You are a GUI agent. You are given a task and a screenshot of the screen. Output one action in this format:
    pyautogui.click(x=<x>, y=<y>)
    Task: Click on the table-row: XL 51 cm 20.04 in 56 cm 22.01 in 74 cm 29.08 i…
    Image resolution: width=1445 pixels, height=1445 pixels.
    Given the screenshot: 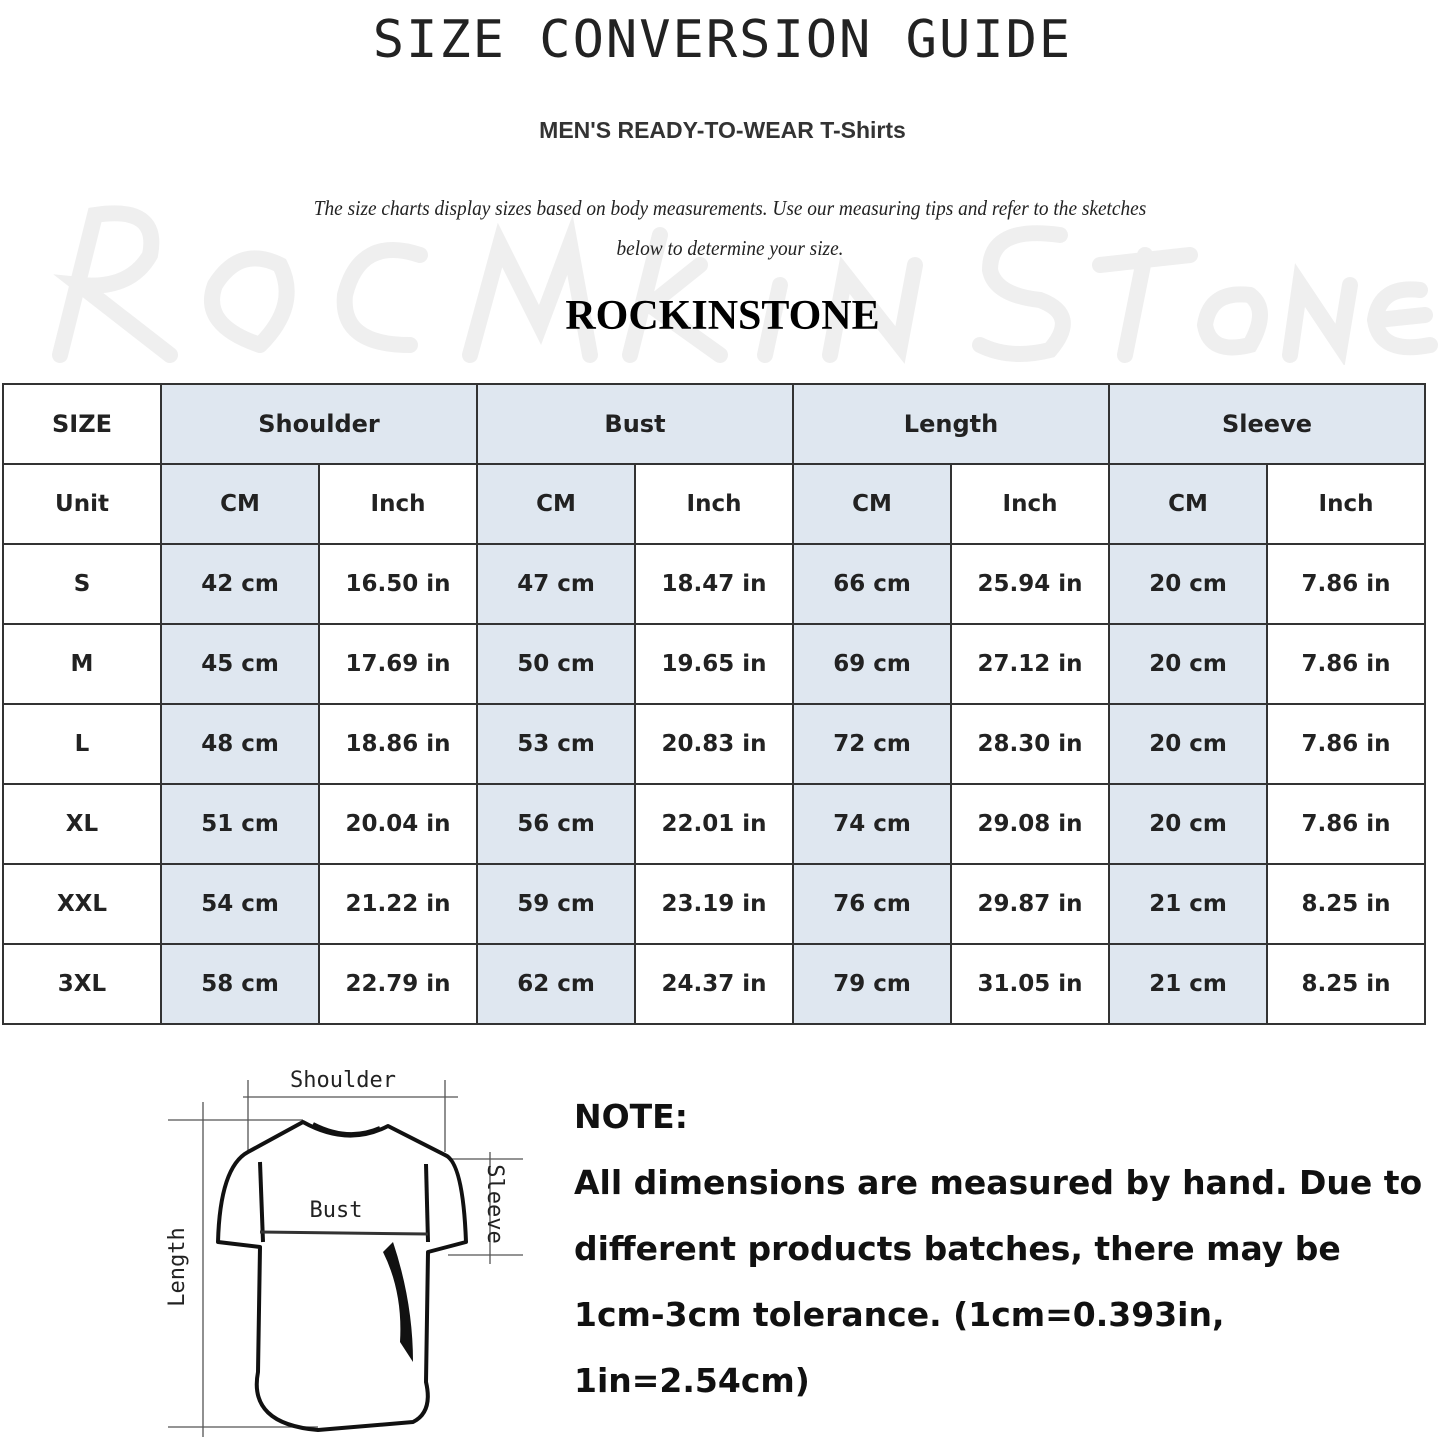 What is the action you would take?
    pyautogui.click(x=714, y=824)
    